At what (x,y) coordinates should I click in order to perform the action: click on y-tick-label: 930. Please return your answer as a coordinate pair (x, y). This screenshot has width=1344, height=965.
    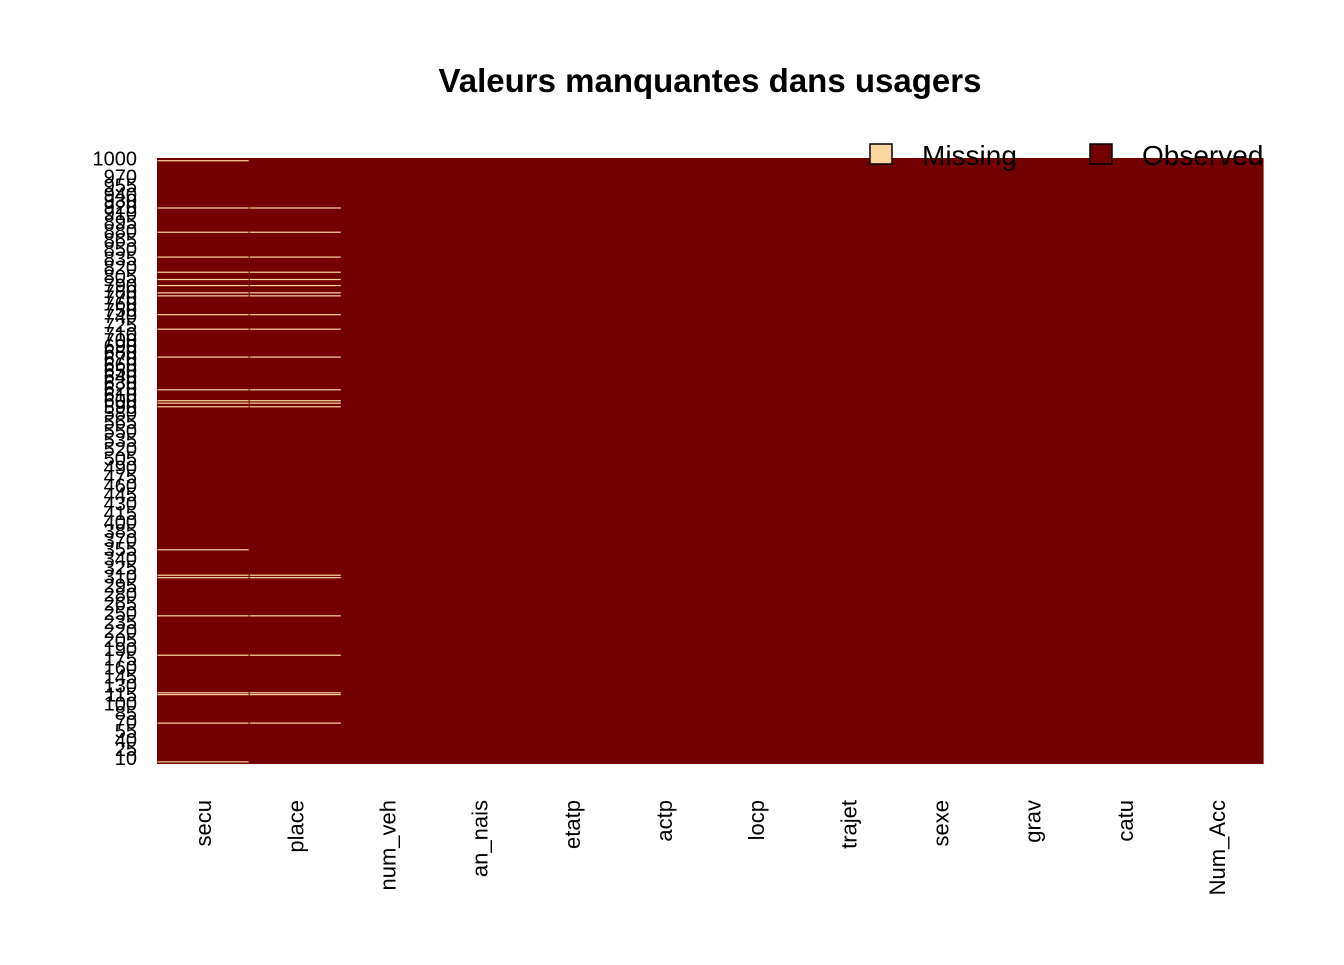
    Looking at the image, I should click on (120, 202).